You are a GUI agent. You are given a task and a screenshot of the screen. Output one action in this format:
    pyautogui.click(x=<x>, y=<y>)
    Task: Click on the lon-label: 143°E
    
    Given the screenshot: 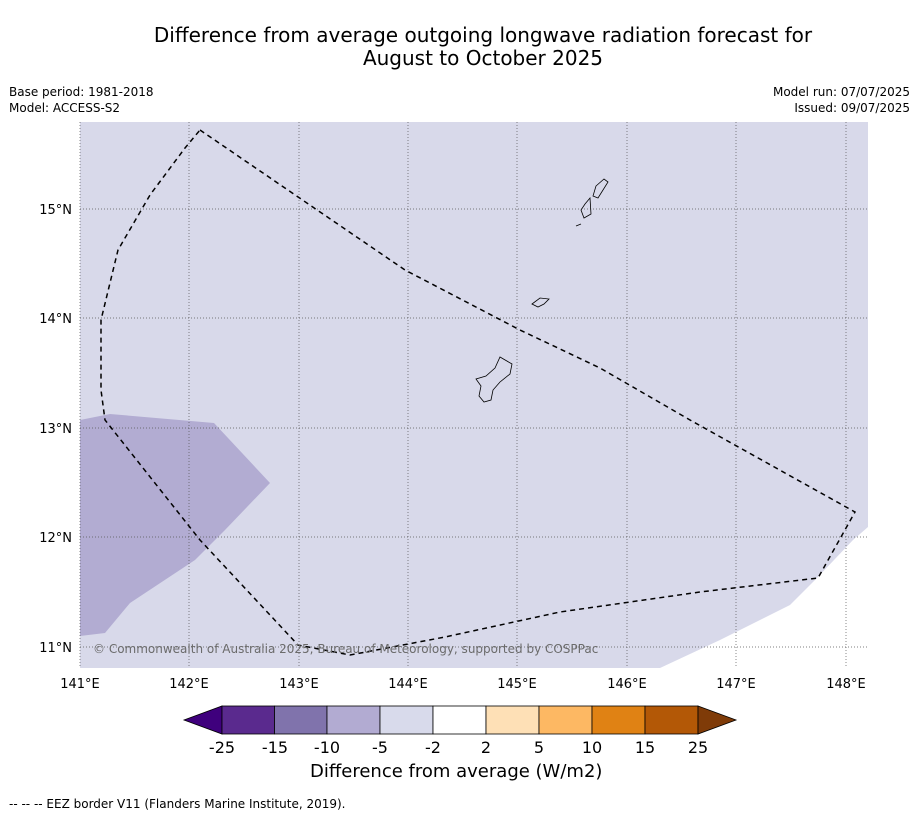 What is the action you would take?
    pyautogui.click(x=299, y=684)
    